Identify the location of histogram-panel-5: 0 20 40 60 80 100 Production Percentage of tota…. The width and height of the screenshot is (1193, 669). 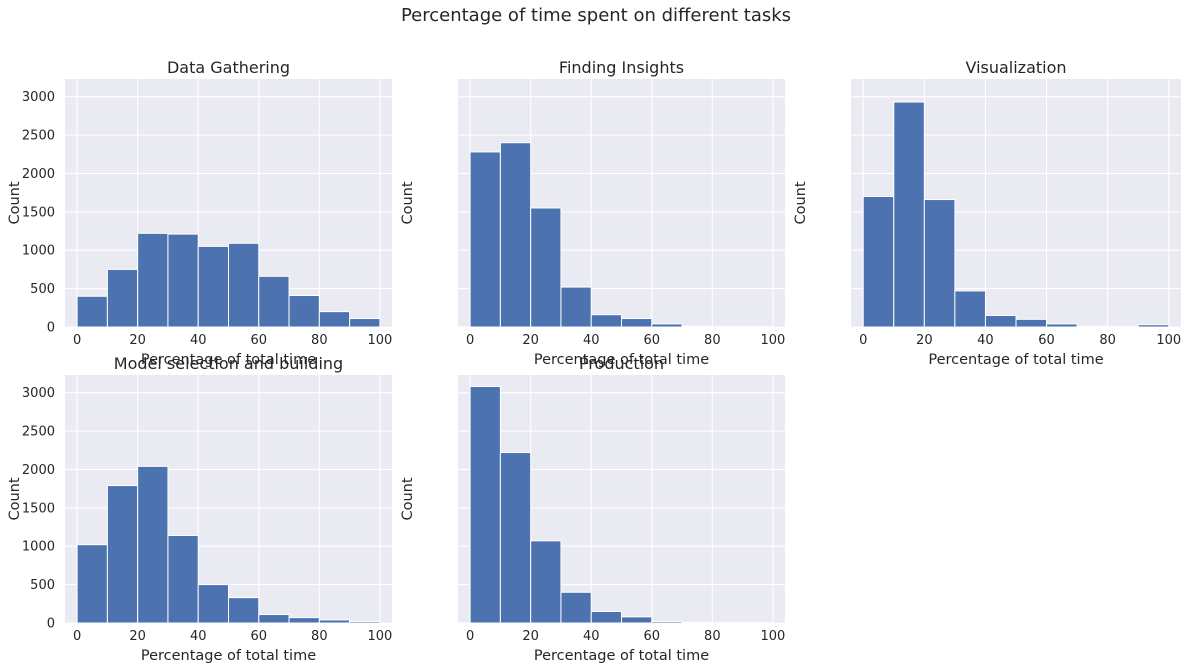
(592, 509).